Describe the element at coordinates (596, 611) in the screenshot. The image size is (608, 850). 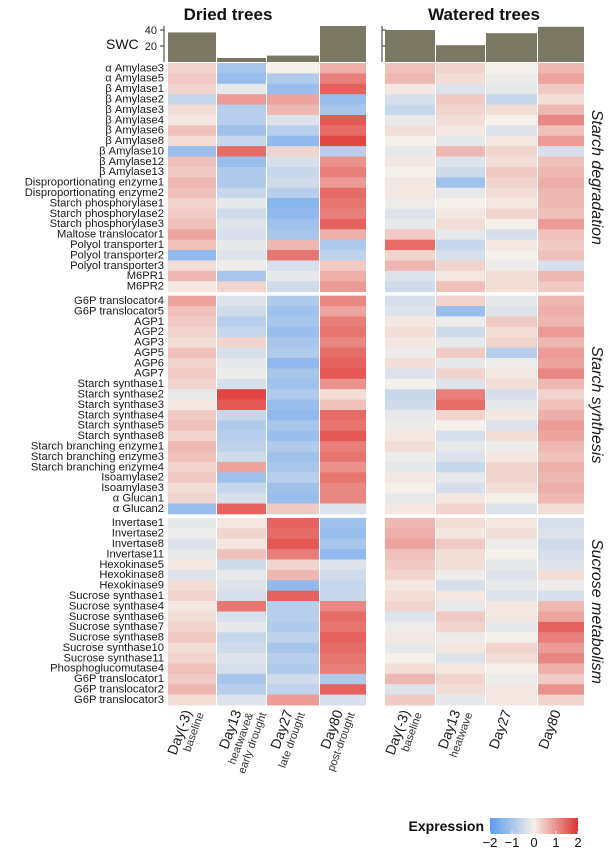
I see `section-label: Sucrose metabolism` at that location.